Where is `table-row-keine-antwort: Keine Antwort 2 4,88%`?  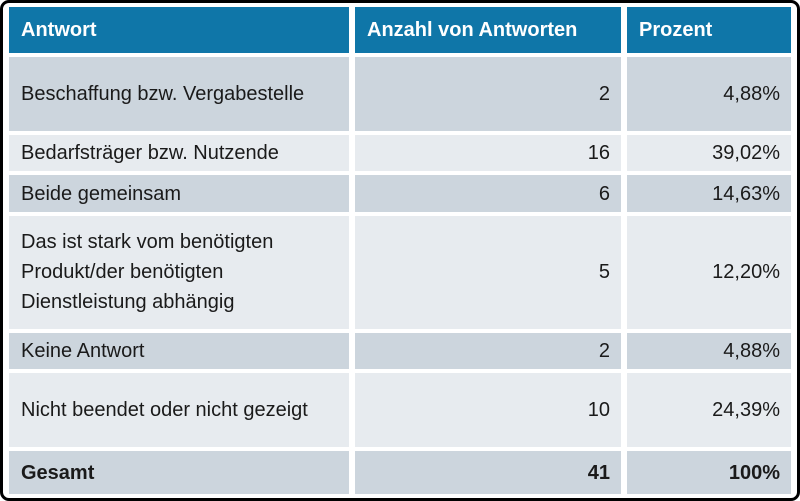
table-row-keine-antwort: Keine Antwort 2 4,88% is located at coordinates (400, 351).